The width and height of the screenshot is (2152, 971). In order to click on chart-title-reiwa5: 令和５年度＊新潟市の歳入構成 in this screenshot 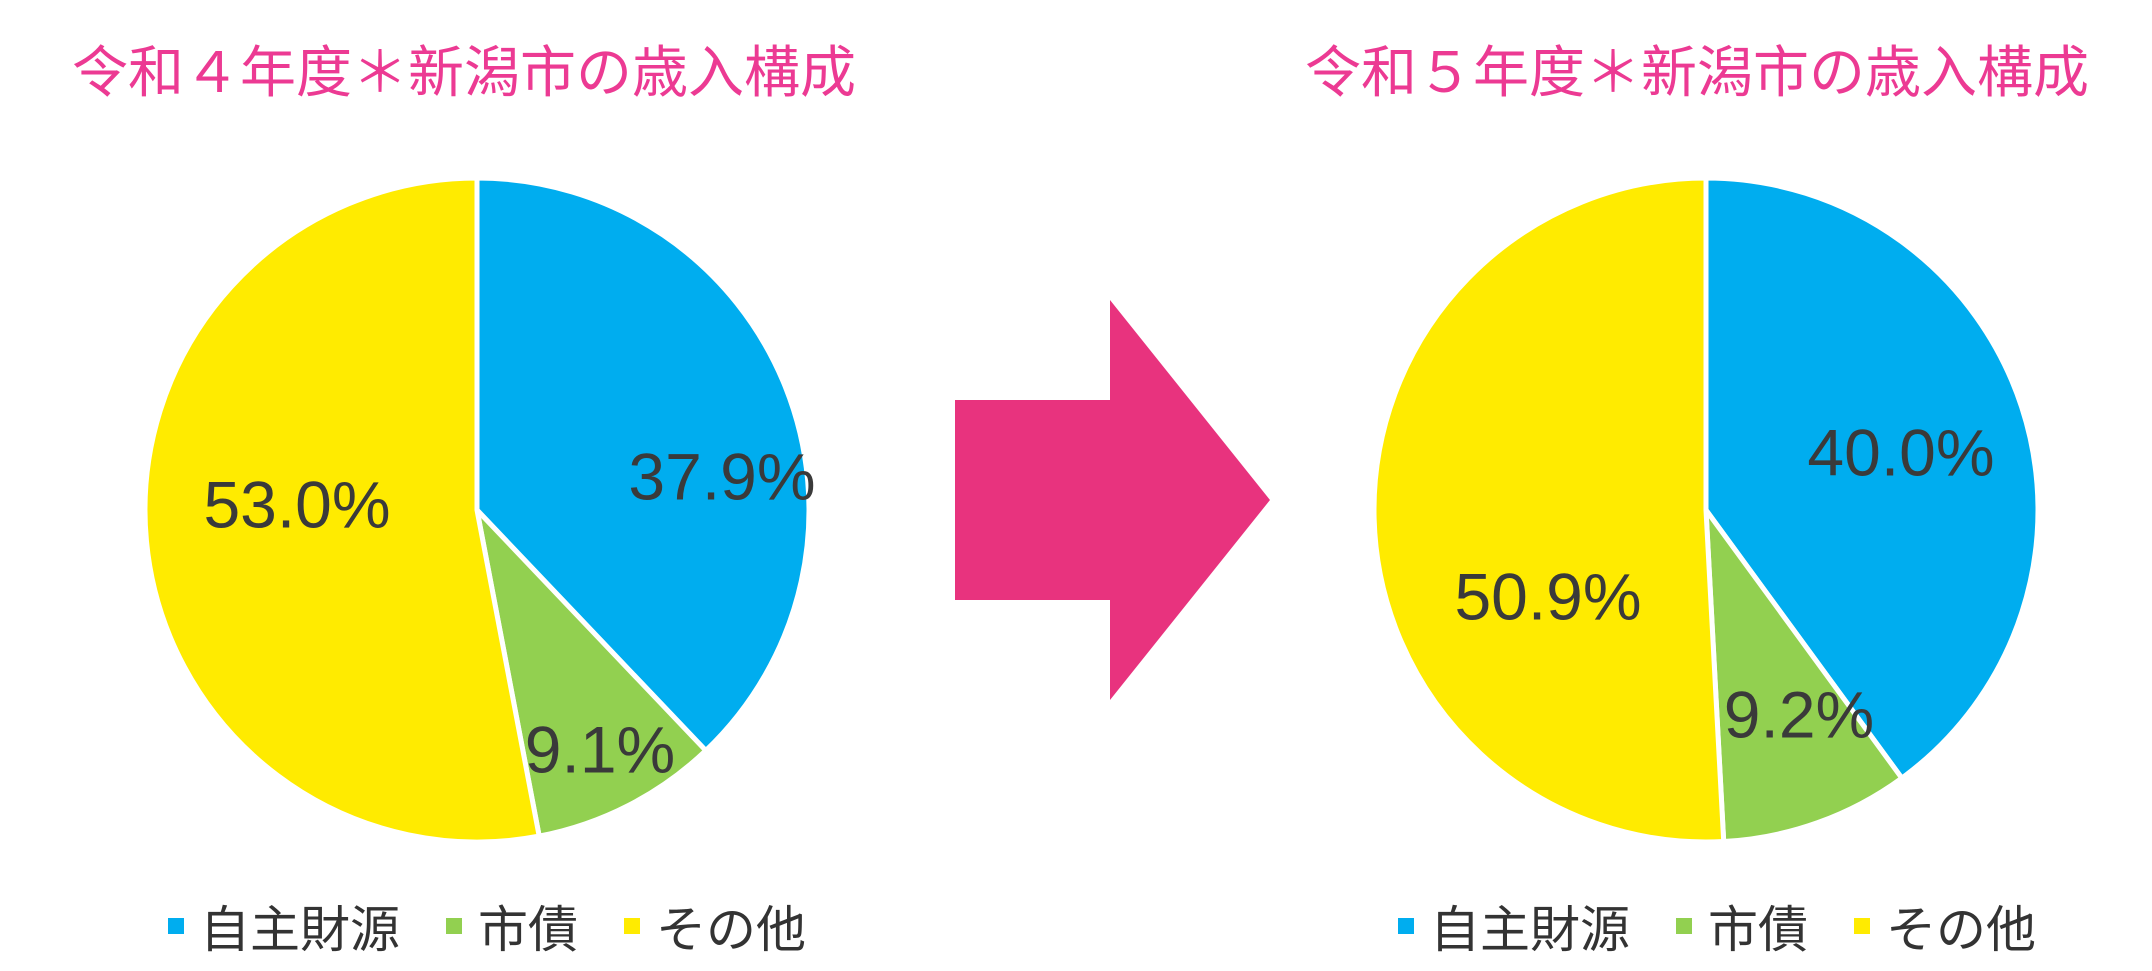, I will do `click(1697, 73)`.